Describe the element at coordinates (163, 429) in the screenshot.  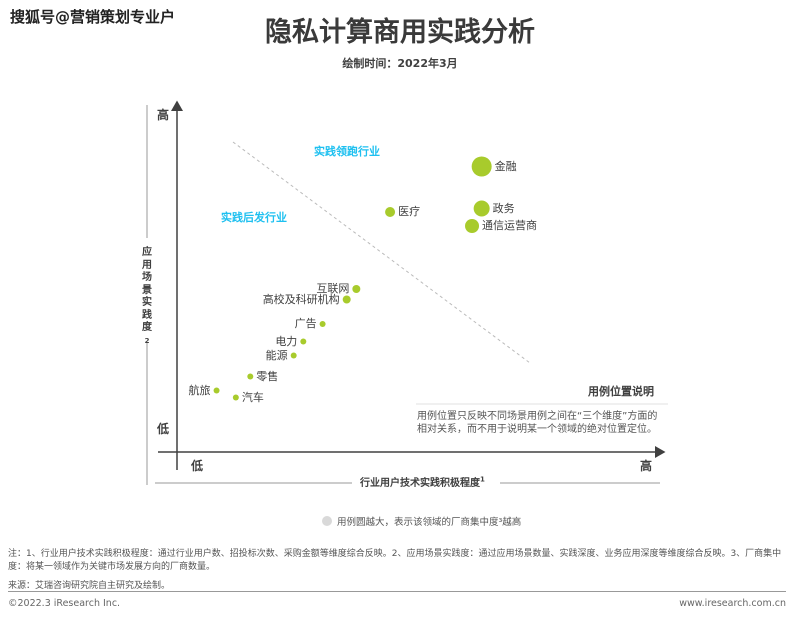
I see `y-low-tick: 低` at that location.